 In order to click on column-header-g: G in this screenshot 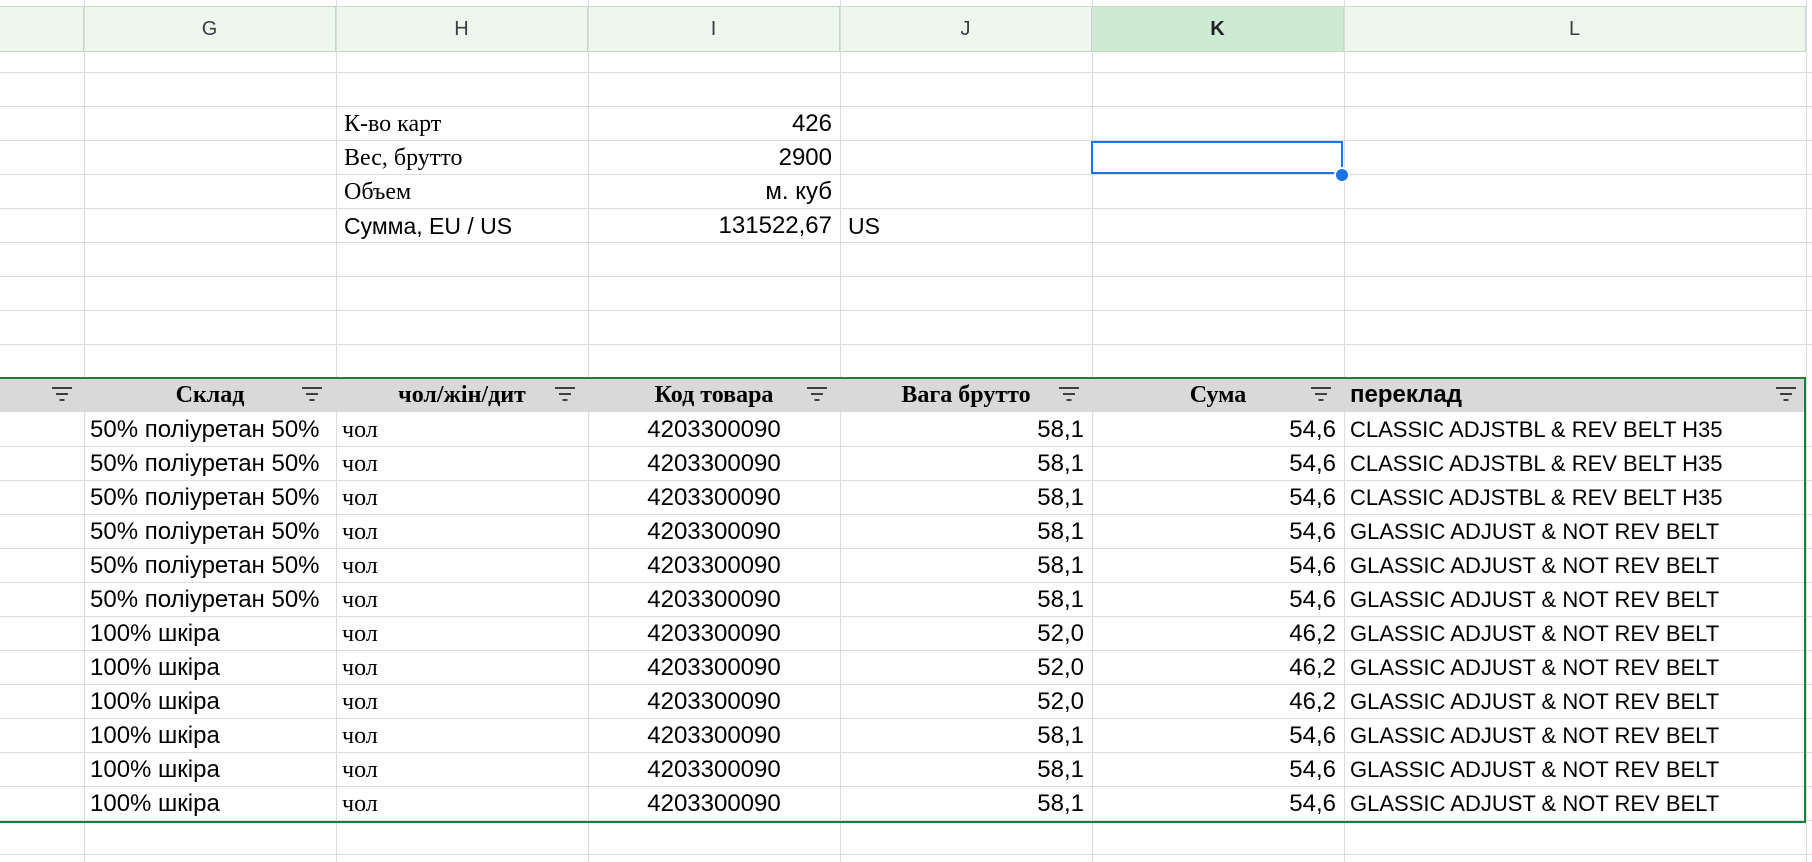, I will do `click(210, 29)`.